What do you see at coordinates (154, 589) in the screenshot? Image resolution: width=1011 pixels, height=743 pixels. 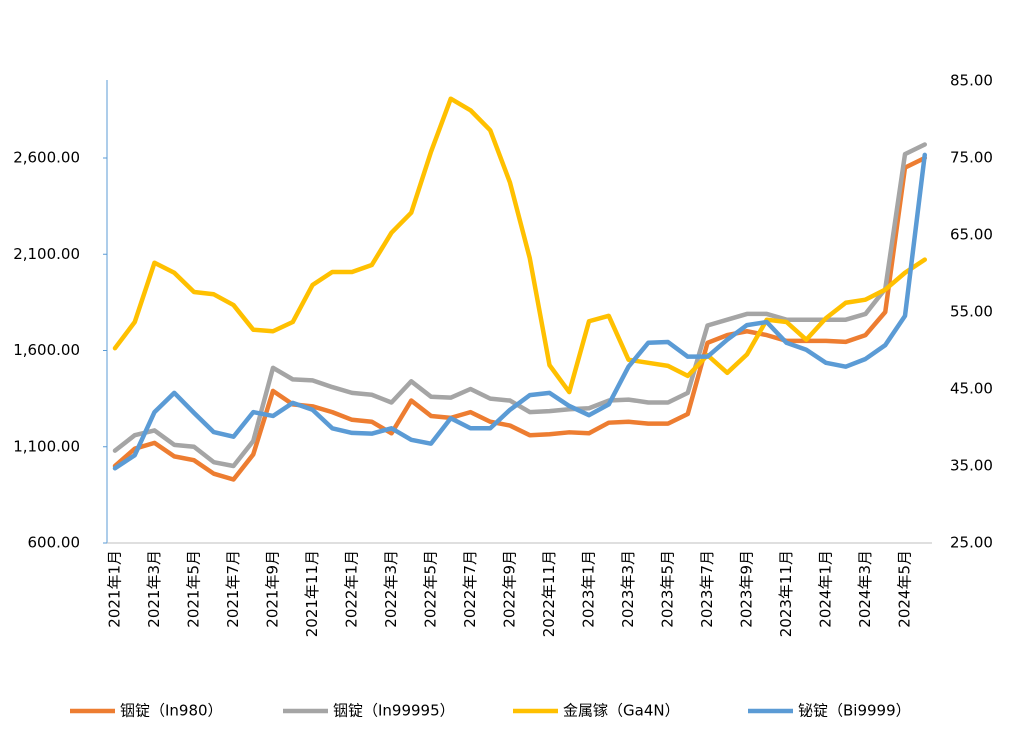 I see `x-tick-label: 2021年3月` at bounding box center [154, 589].